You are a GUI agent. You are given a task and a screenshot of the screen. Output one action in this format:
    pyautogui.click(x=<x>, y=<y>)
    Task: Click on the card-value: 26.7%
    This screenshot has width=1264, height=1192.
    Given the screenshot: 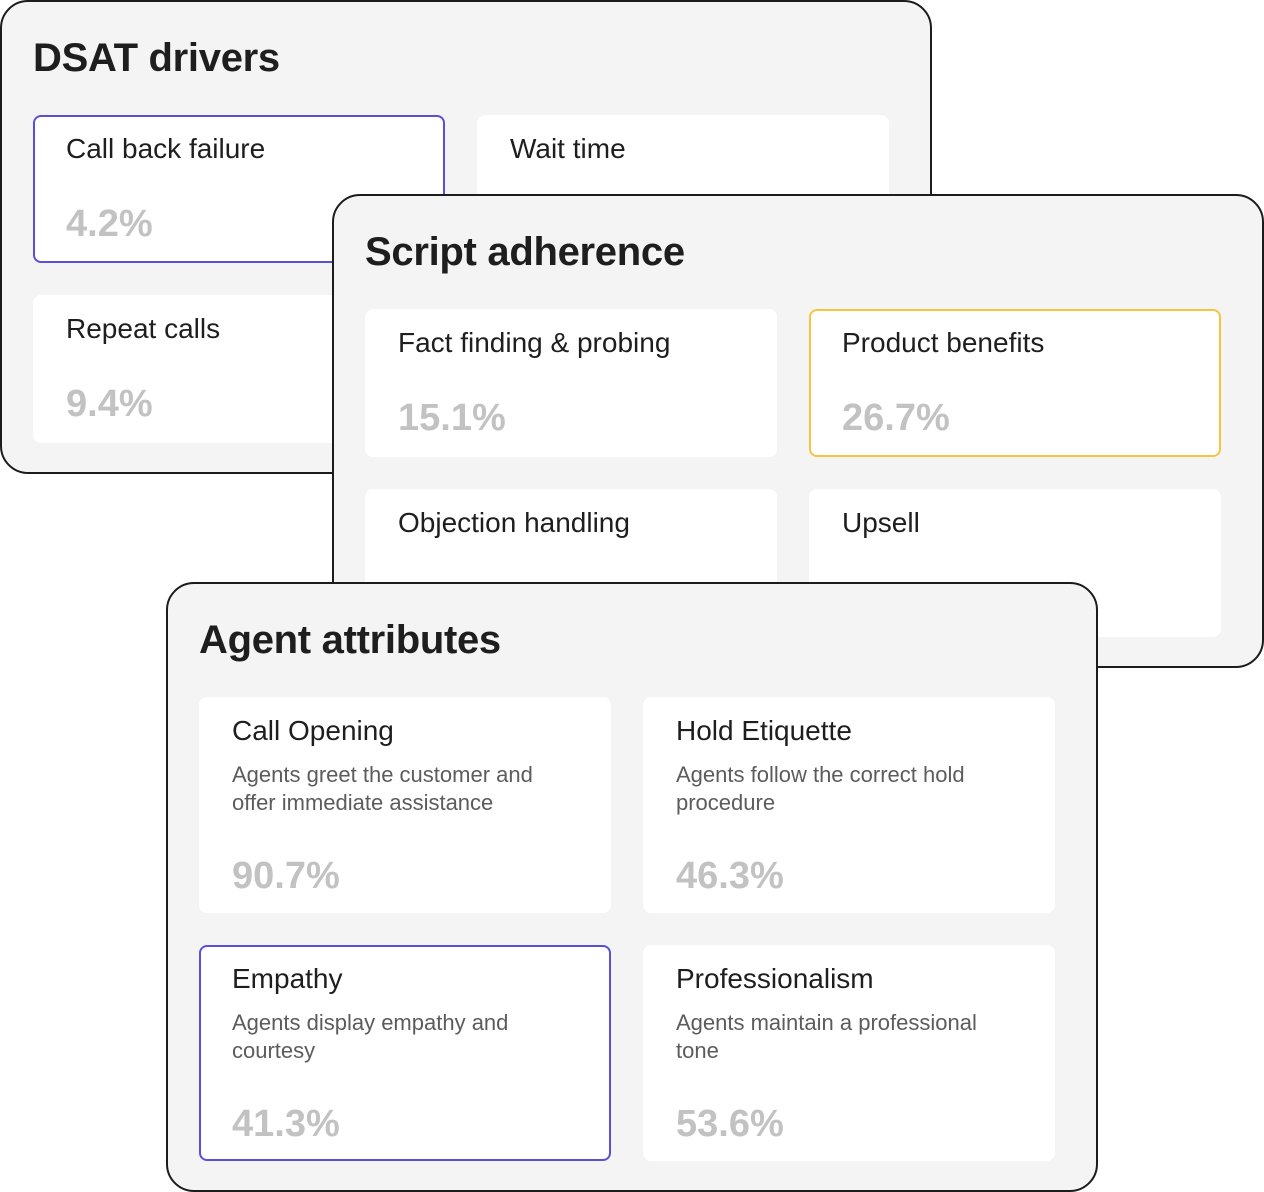 What is the action you would take?
    pyautogui.click(x=896, y=418)
    